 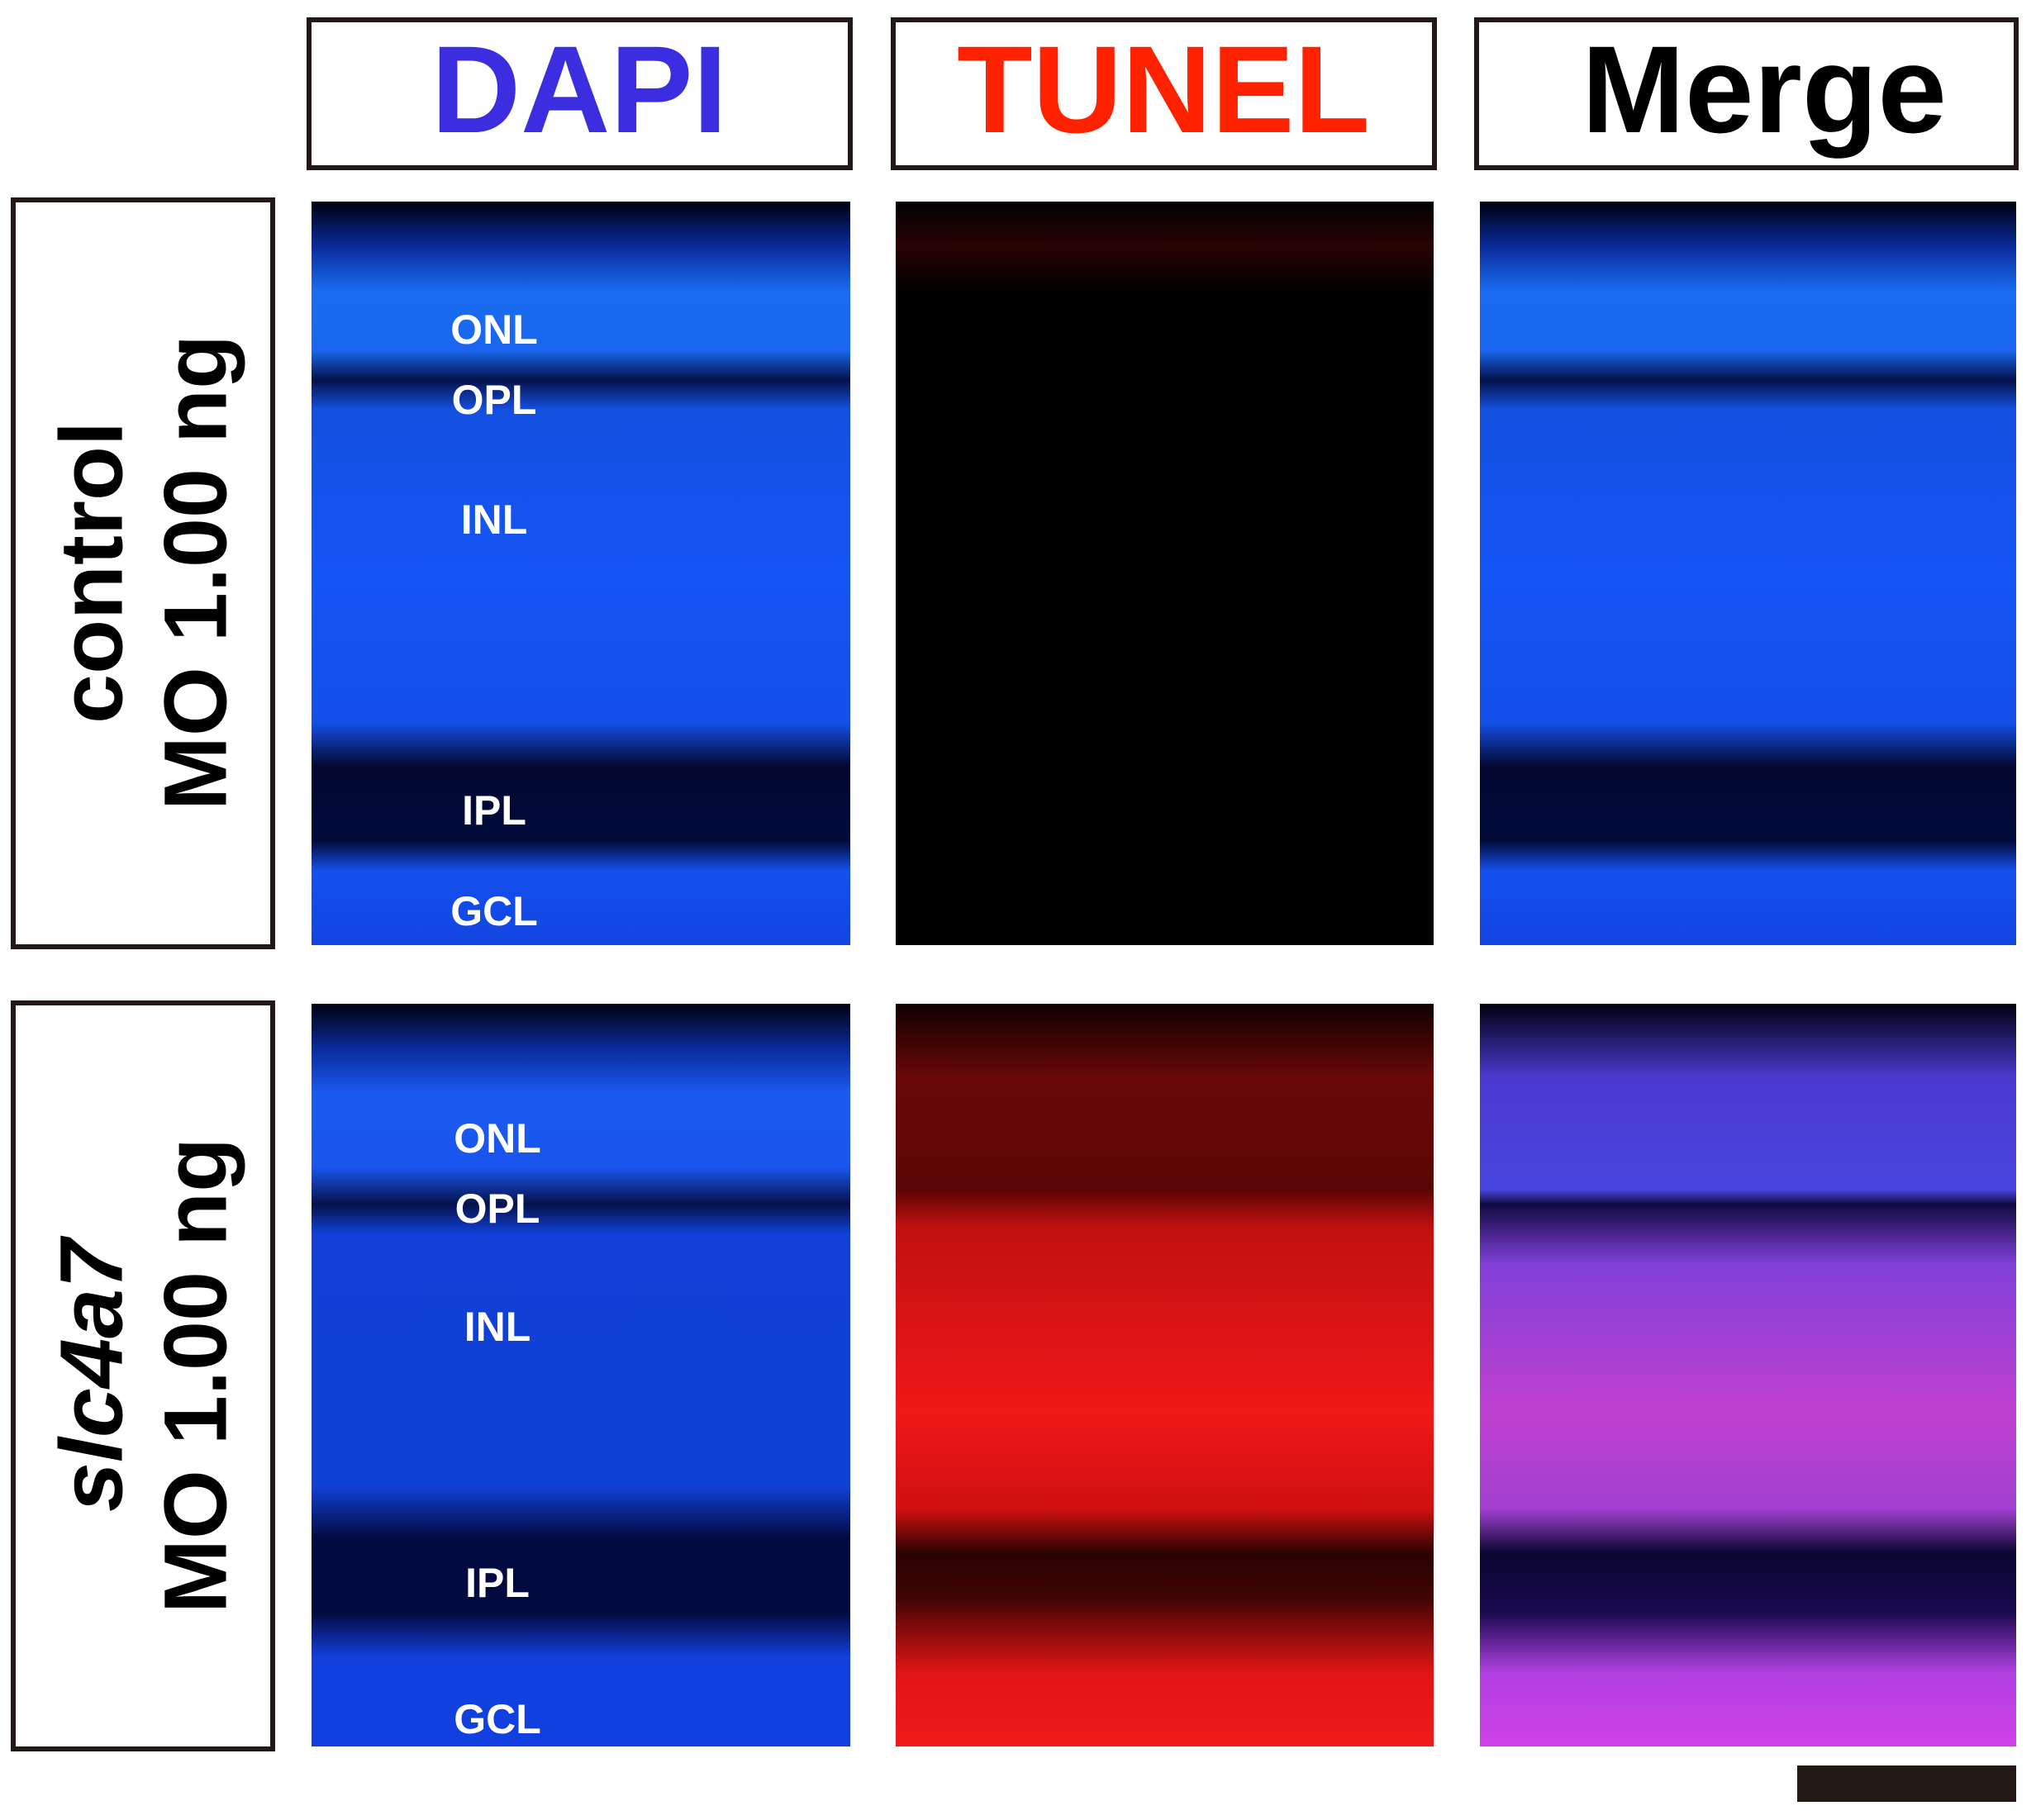 I want to click on scale-bar, so click(x=1906, y=1783).